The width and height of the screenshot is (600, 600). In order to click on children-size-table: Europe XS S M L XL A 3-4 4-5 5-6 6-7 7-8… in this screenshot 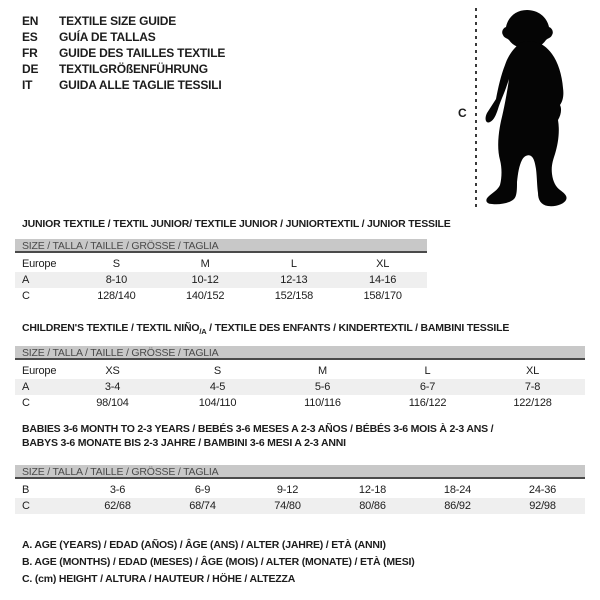, I will do `click(300, 387)`.